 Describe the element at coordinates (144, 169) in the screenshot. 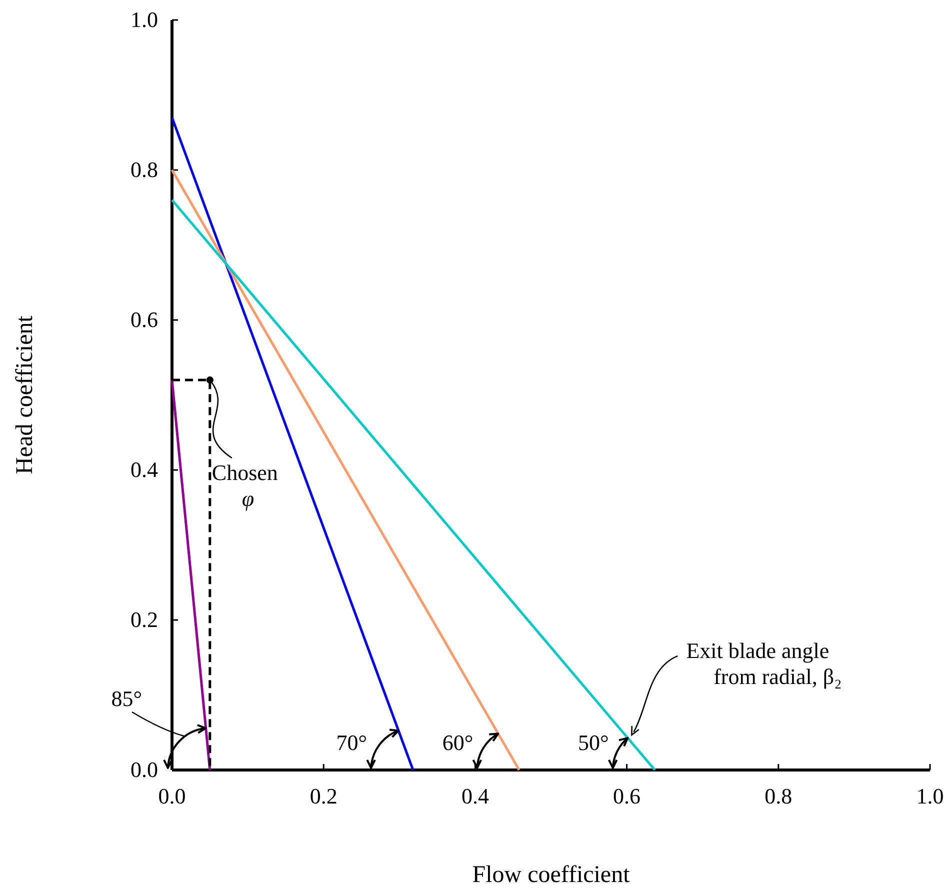

I see `y-tick-label: 0.8` at that location.